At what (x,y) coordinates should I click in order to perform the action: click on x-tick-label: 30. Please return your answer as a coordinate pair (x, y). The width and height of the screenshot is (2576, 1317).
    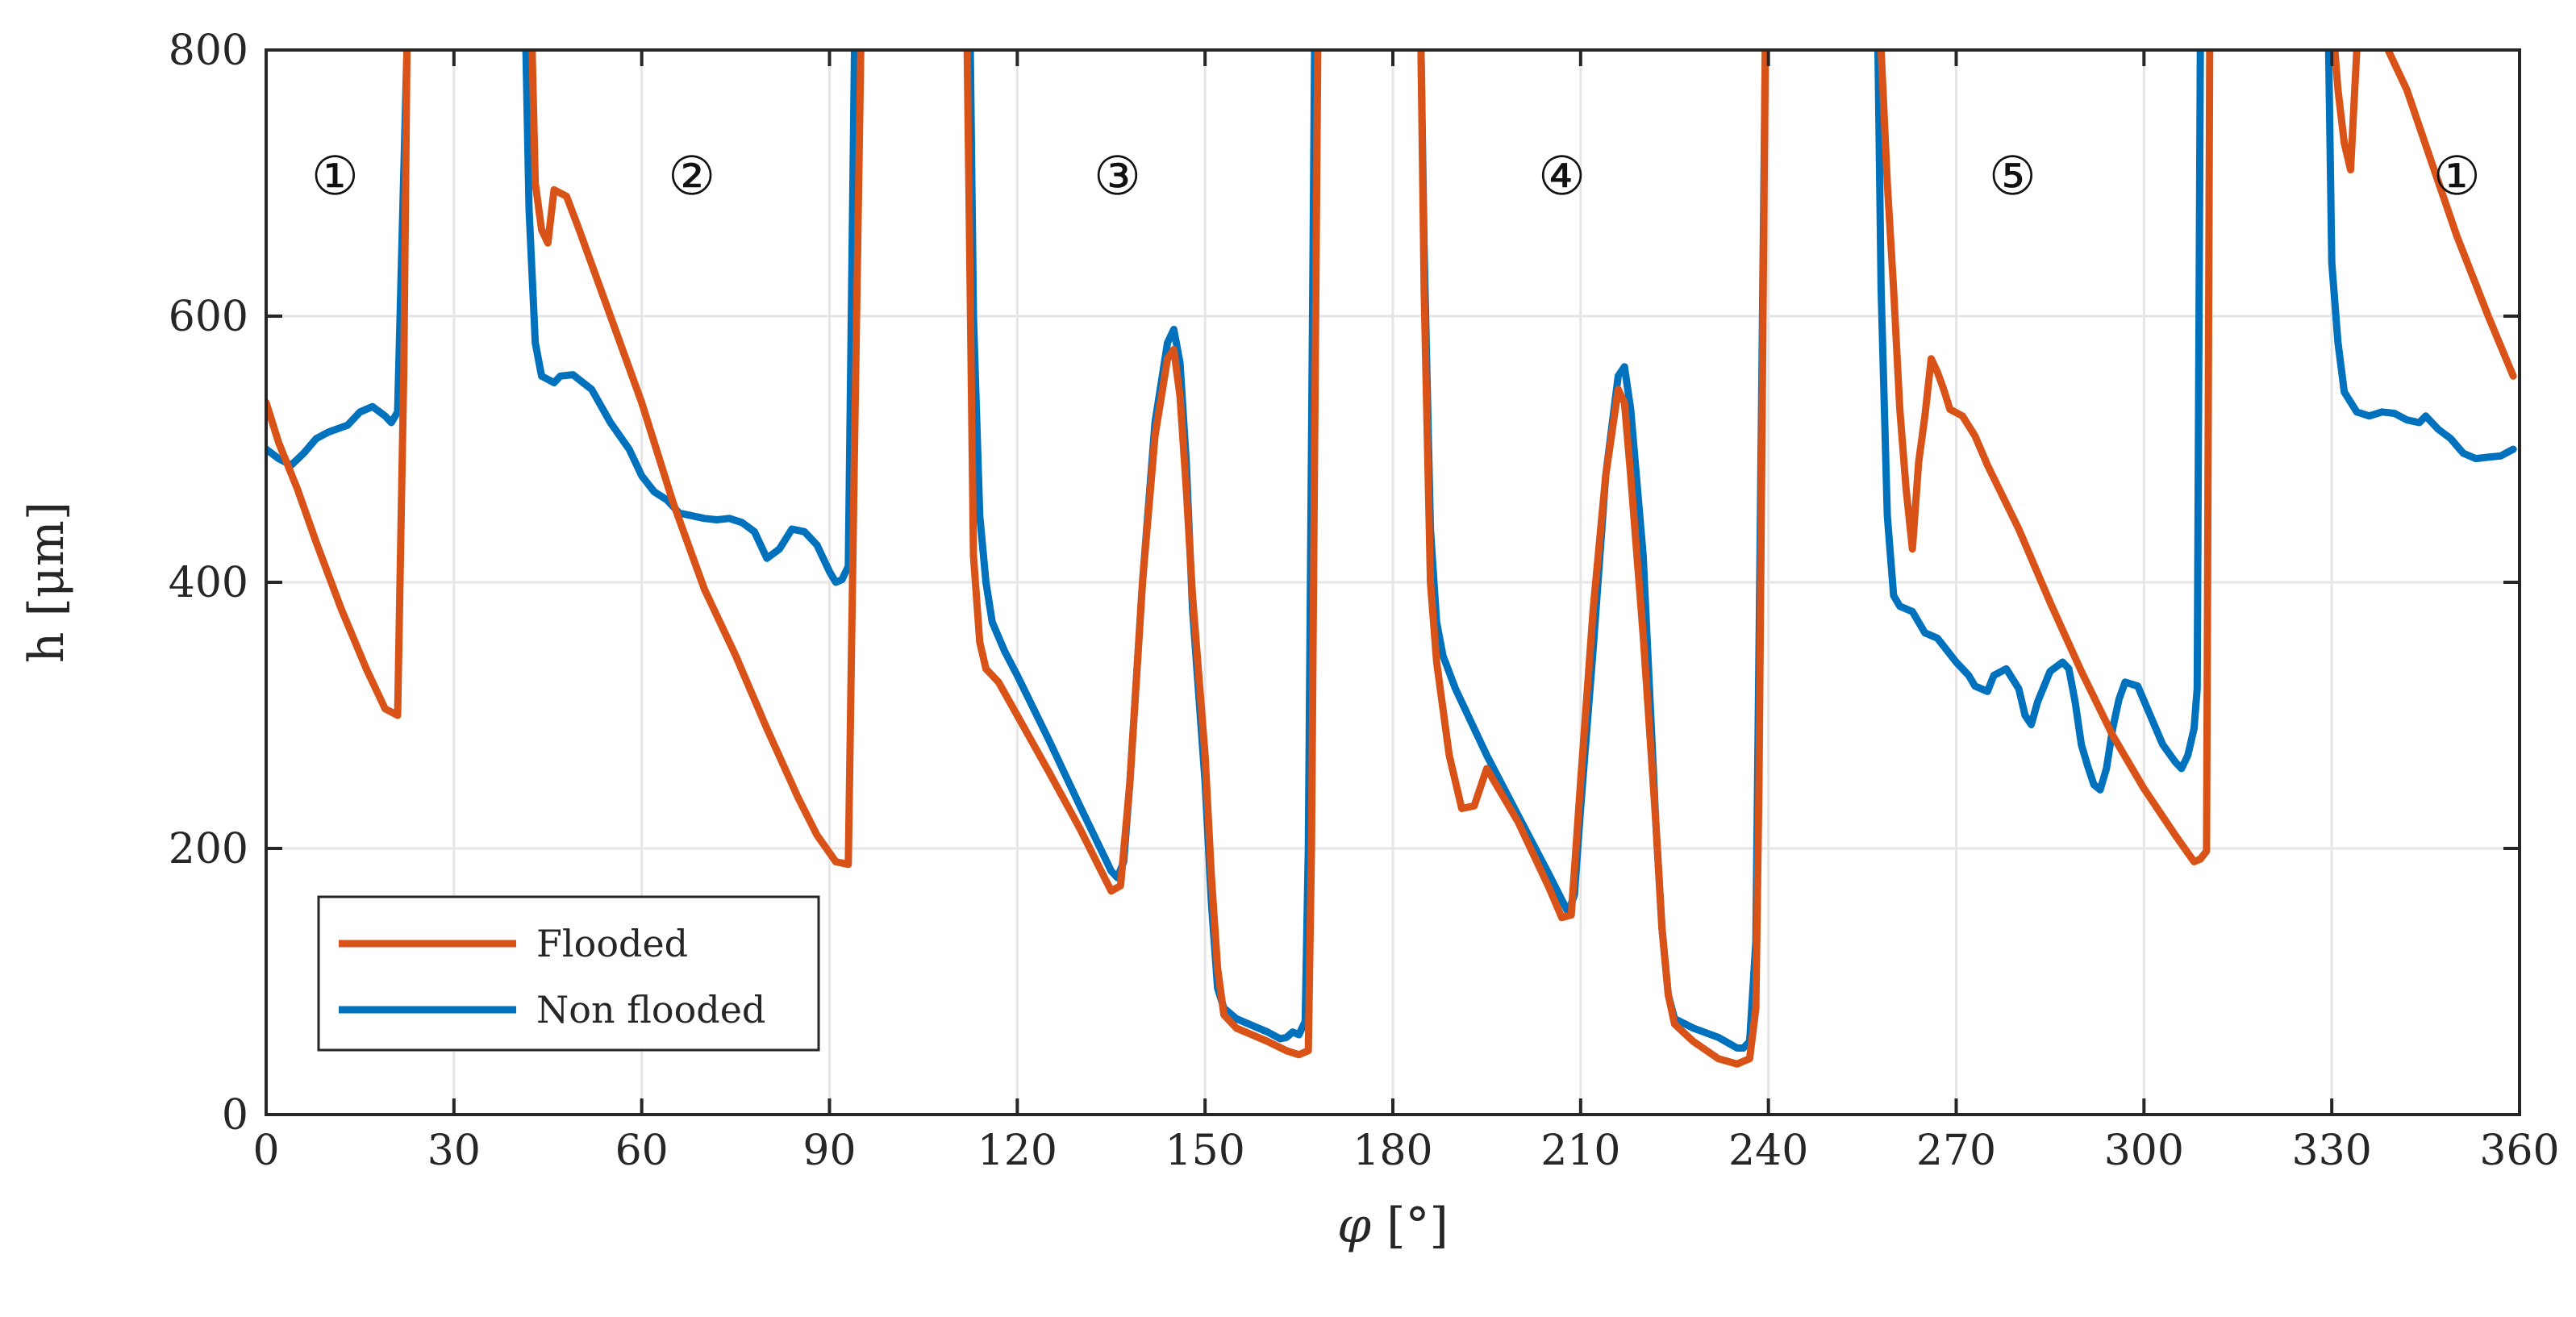
    Looking at the image, I should click on (454, 1151).